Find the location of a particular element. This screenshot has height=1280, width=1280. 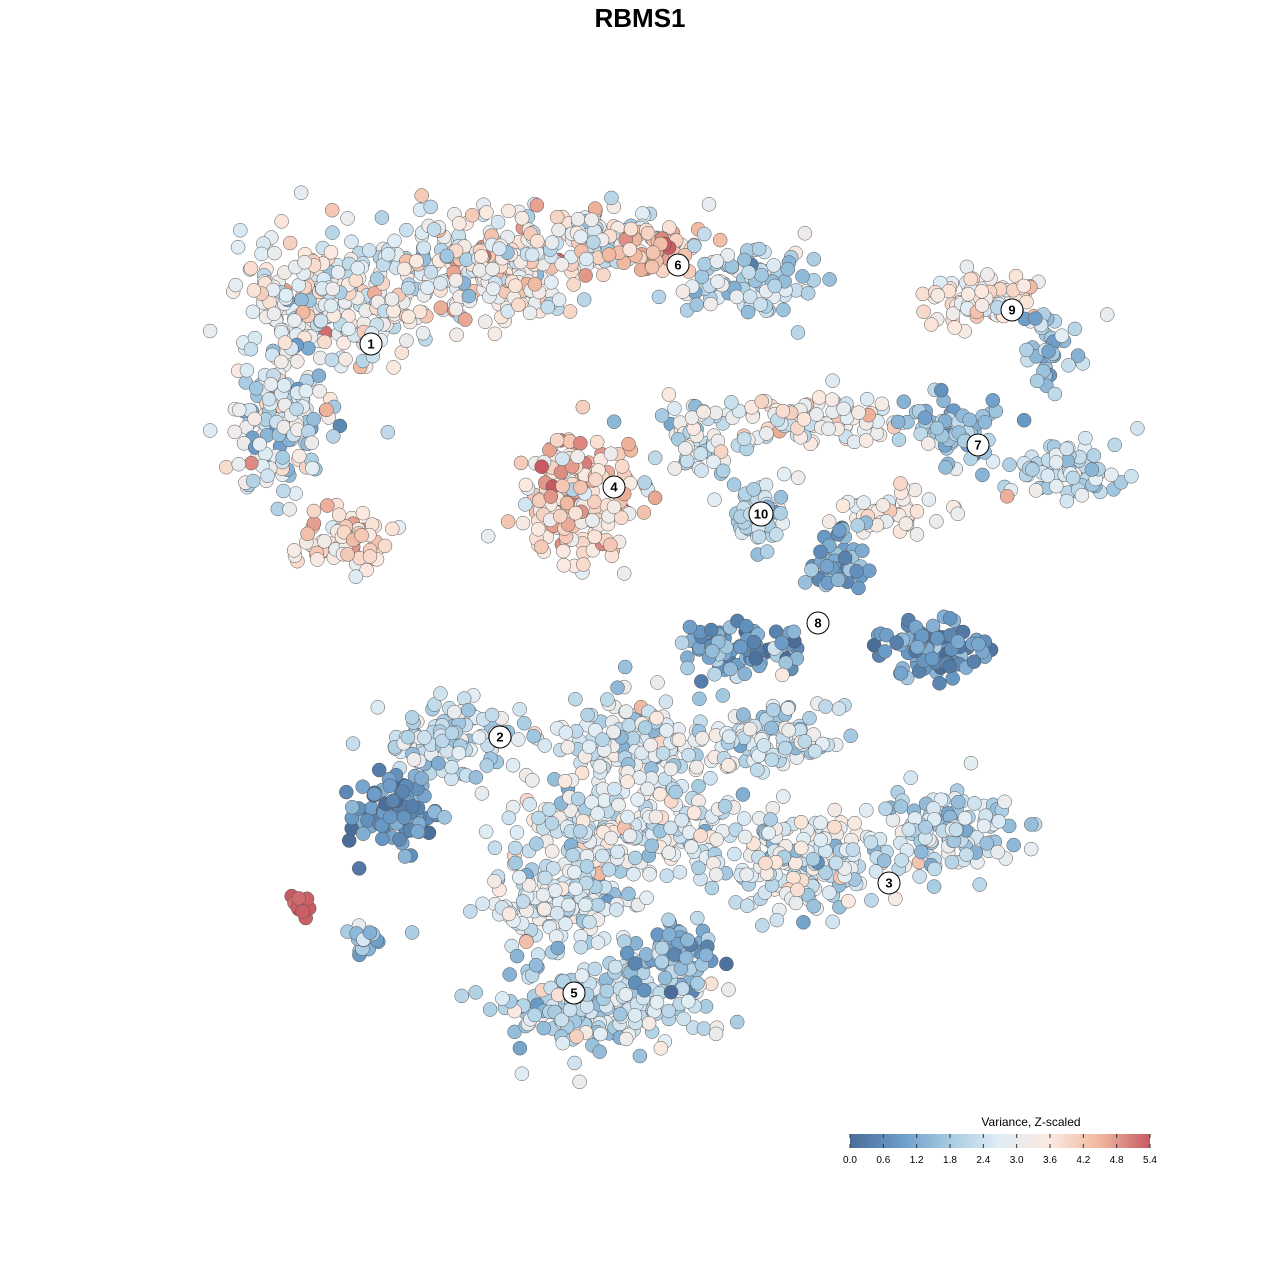

legend-title: Variance, Z-scaled is located at coordinates (1030, 1122).